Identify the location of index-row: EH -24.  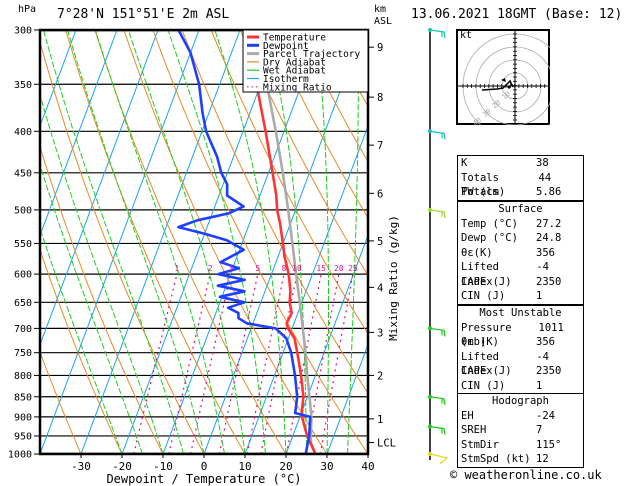
(520, 416).